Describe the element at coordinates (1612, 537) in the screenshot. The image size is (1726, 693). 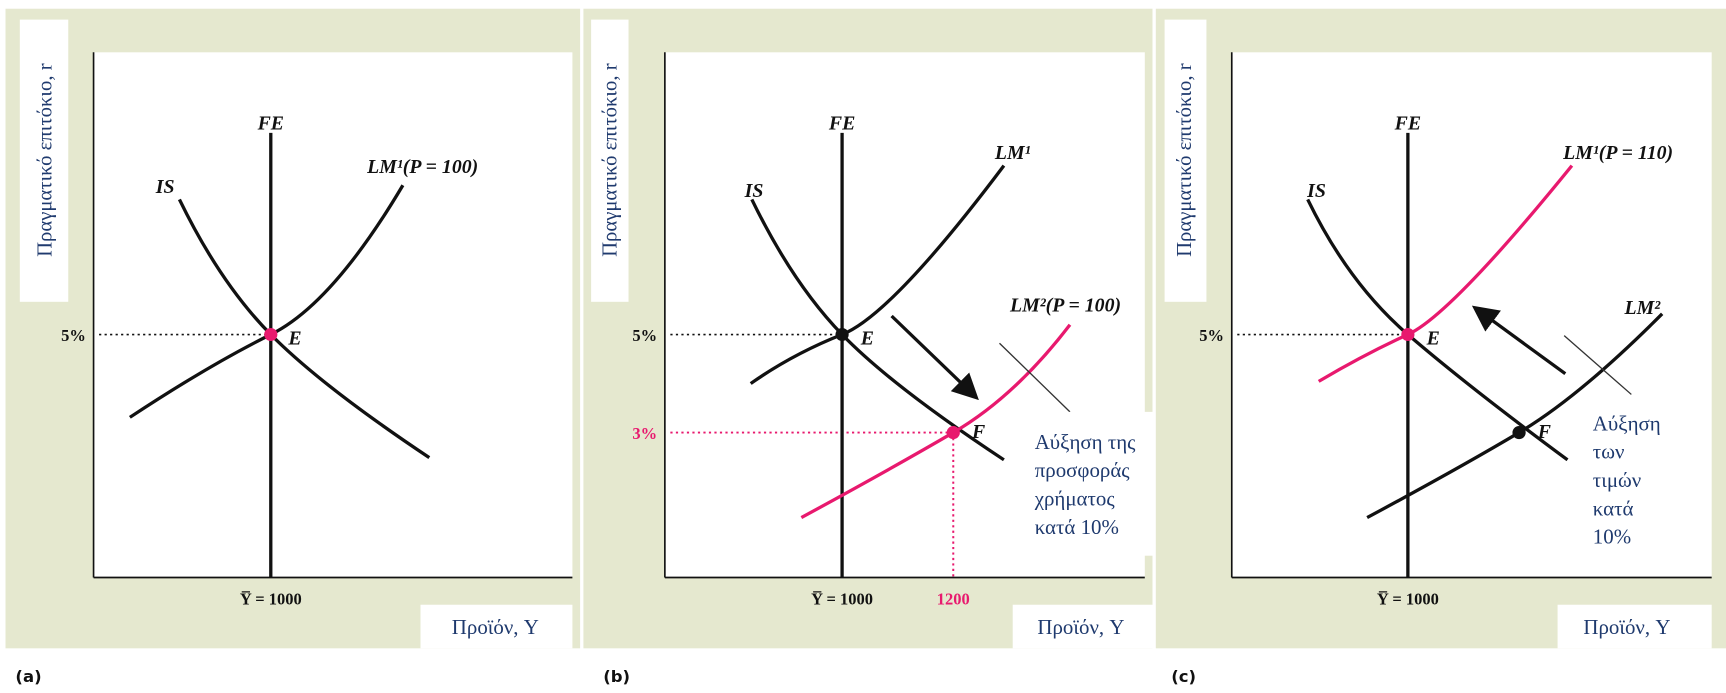
I see `note-line: 10%` at that location.